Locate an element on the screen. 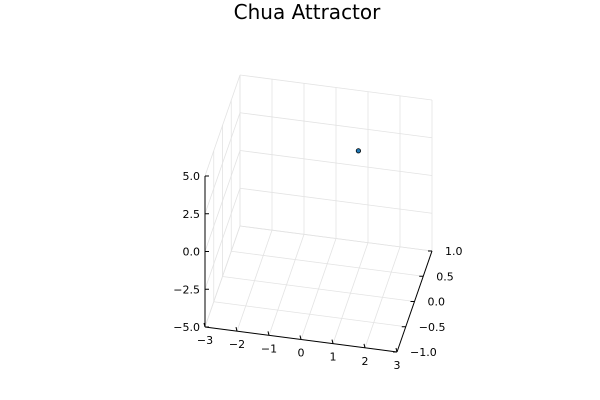  z-tick-label: −5.0 is located at coordinates (186, 327).